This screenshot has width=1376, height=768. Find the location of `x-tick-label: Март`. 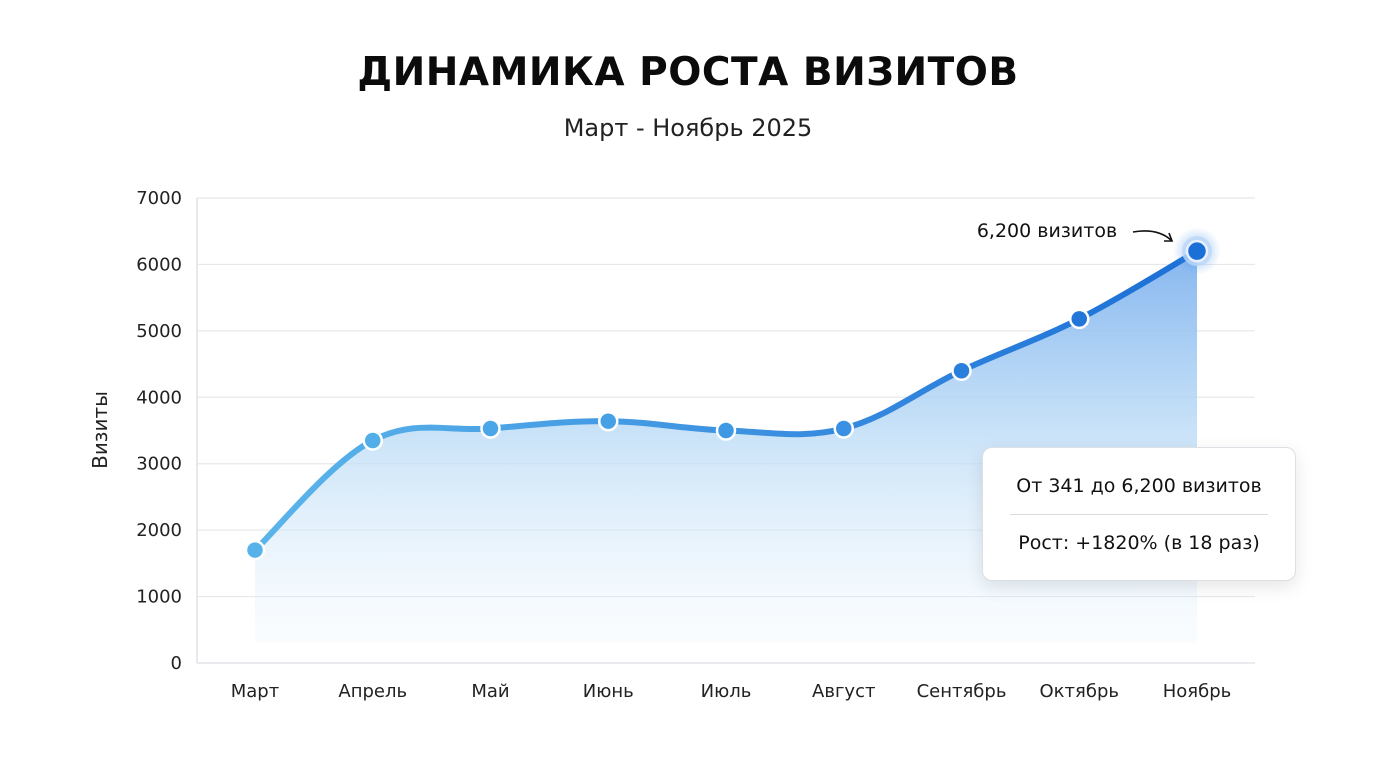

x-tick-label: Март is located at coordinates (255, 691).